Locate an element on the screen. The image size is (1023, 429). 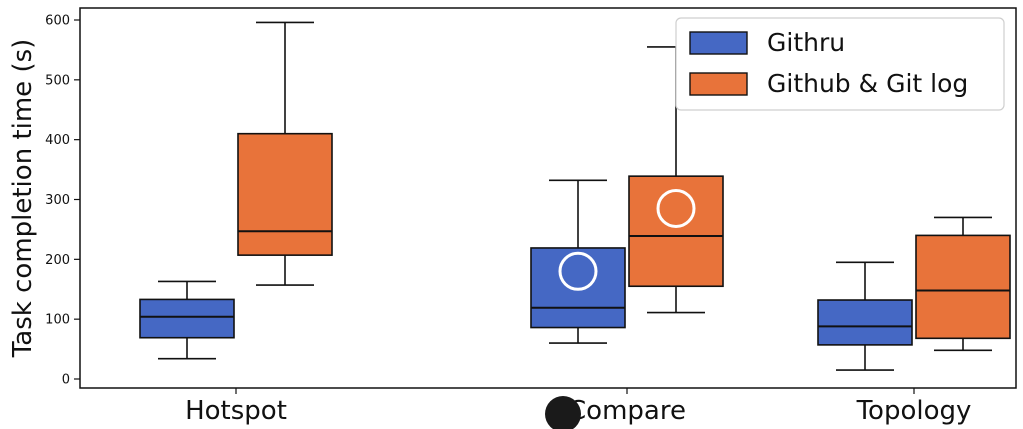
legend-frame is located at coordinates (840, 64).